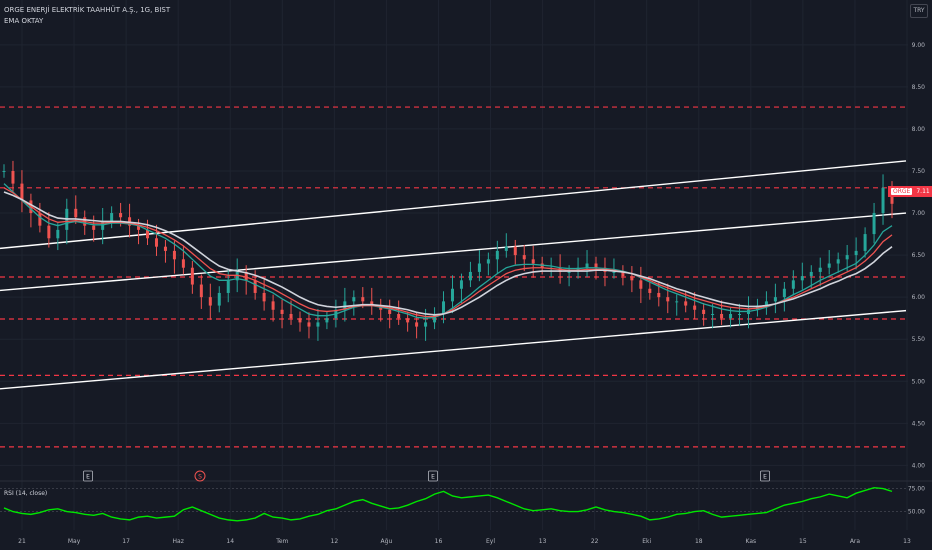 Image resolution: width=932 pixels, height=550 pixels. I want to click on channel-line, so click(453, 349).